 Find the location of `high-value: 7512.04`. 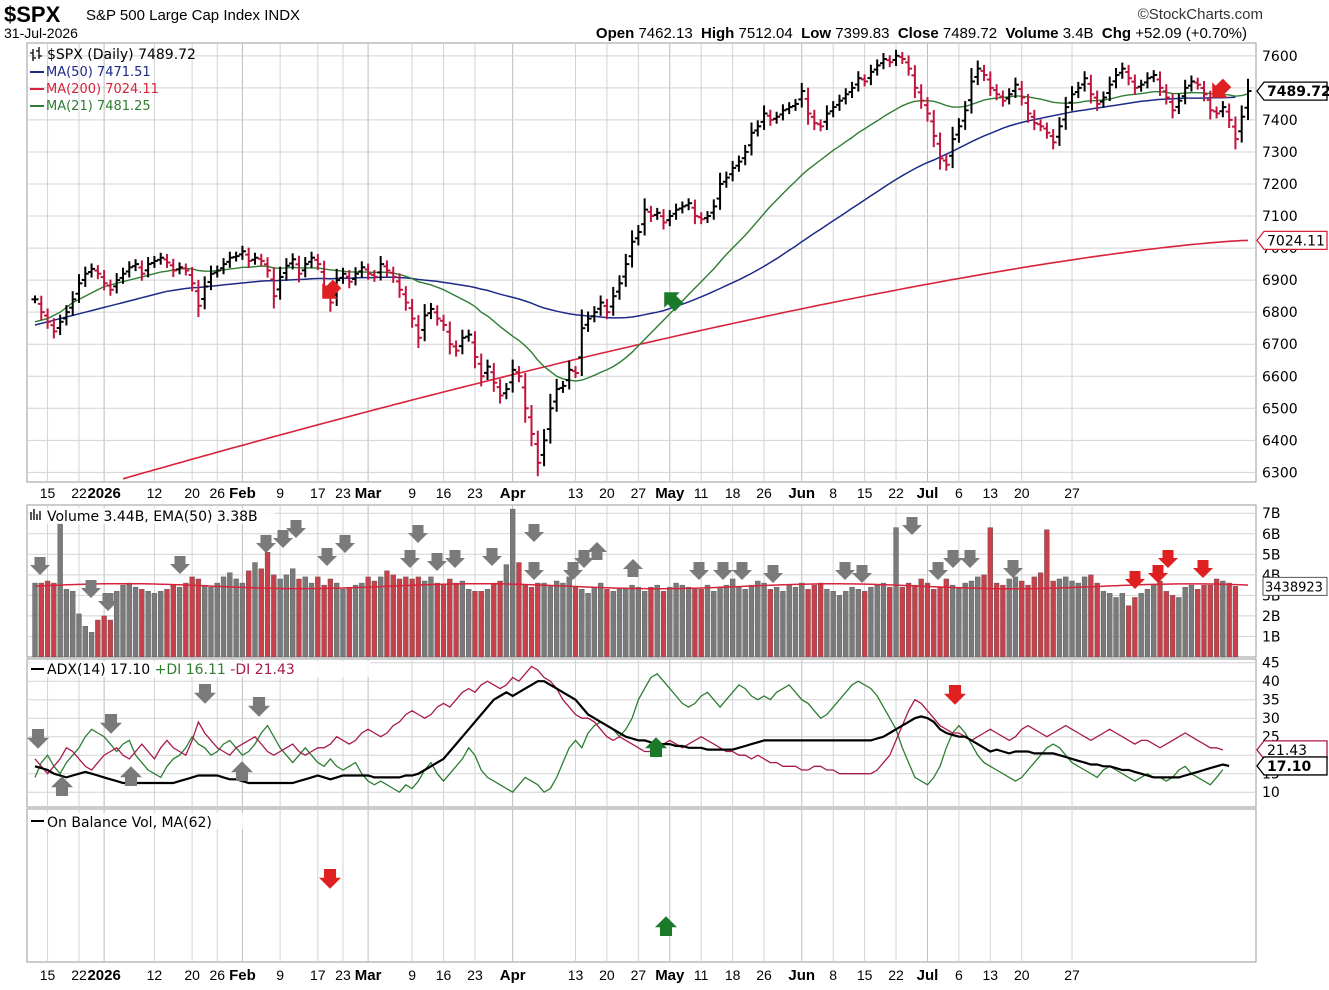

high-value: 7512.04 is located at coordinates (765, 33).